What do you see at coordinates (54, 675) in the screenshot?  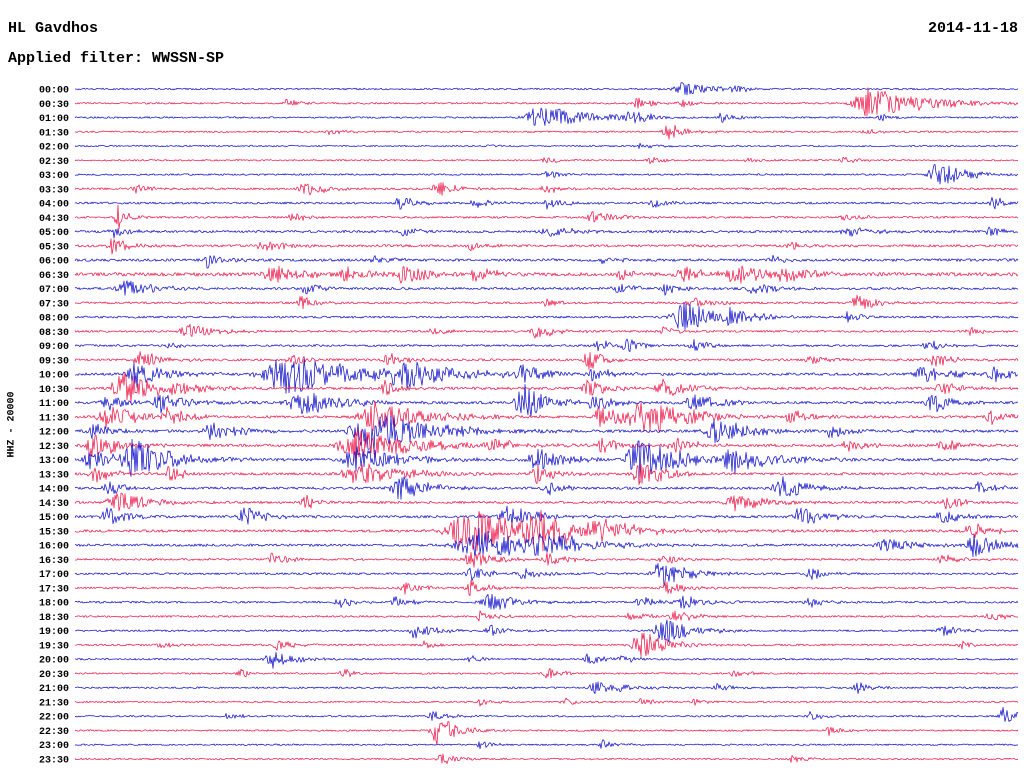 I see `time-label: 20:30` at bounding box center [54, 675].